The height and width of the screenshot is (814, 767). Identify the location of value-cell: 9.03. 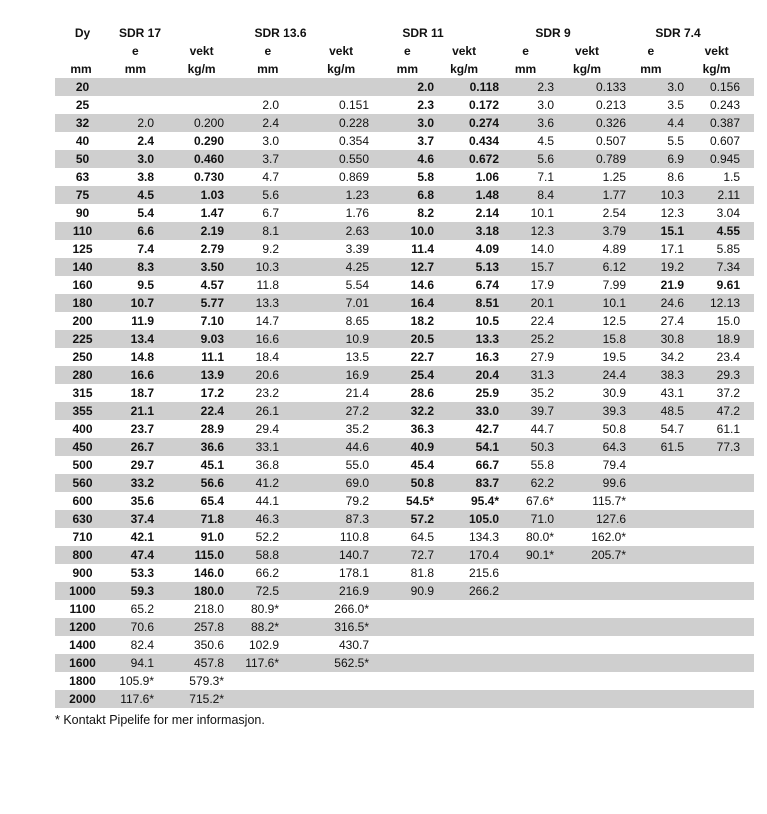
(212, 339).